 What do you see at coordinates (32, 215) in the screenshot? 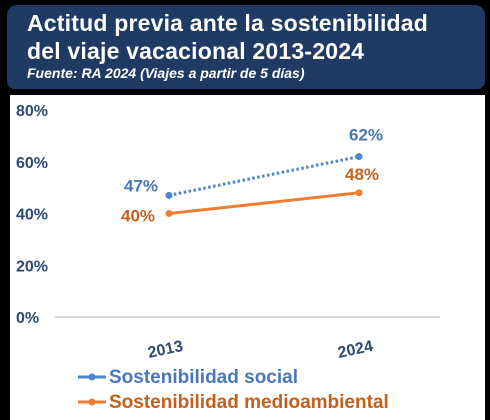
I see `y-tick-label: 40%` at bounding box center [32, 215].